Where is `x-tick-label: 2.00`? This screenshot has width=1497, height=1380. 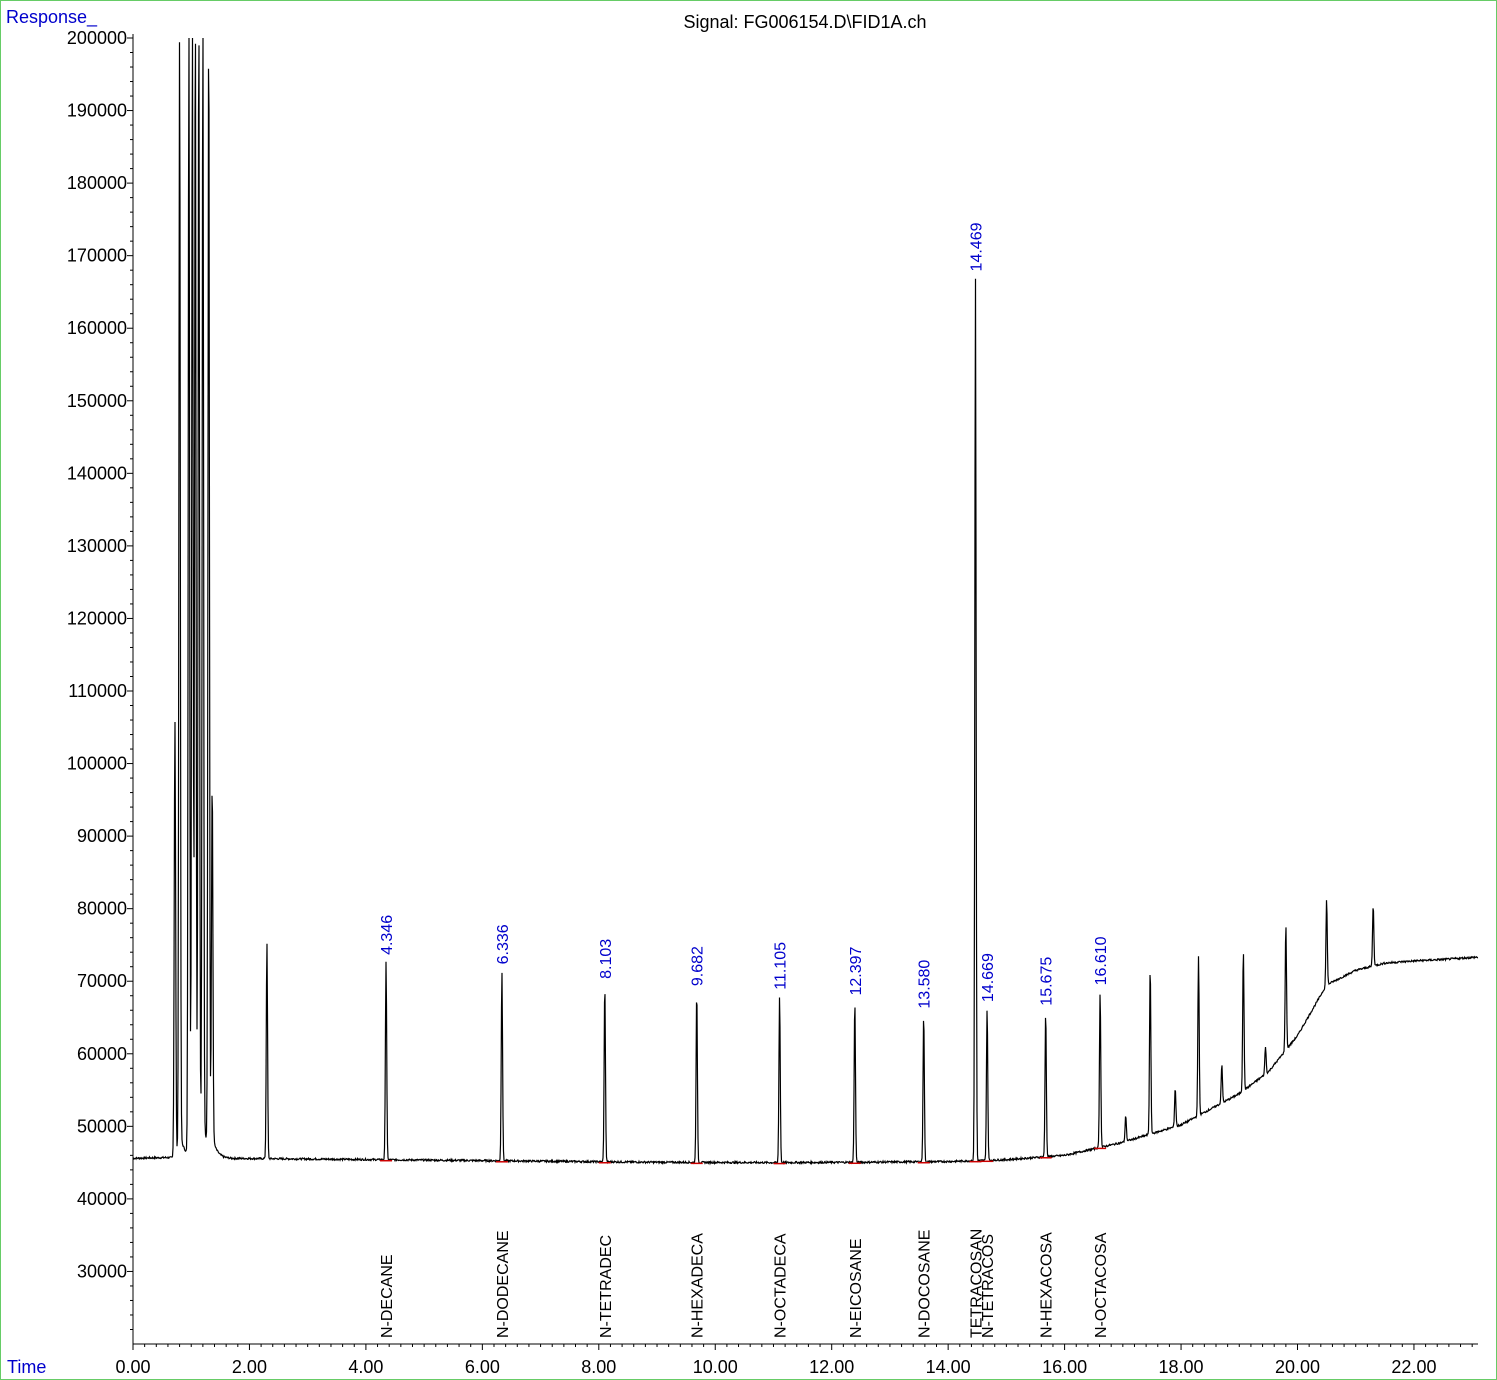 x-tick-label: 2.00 is located at coordinates (249, 1367).